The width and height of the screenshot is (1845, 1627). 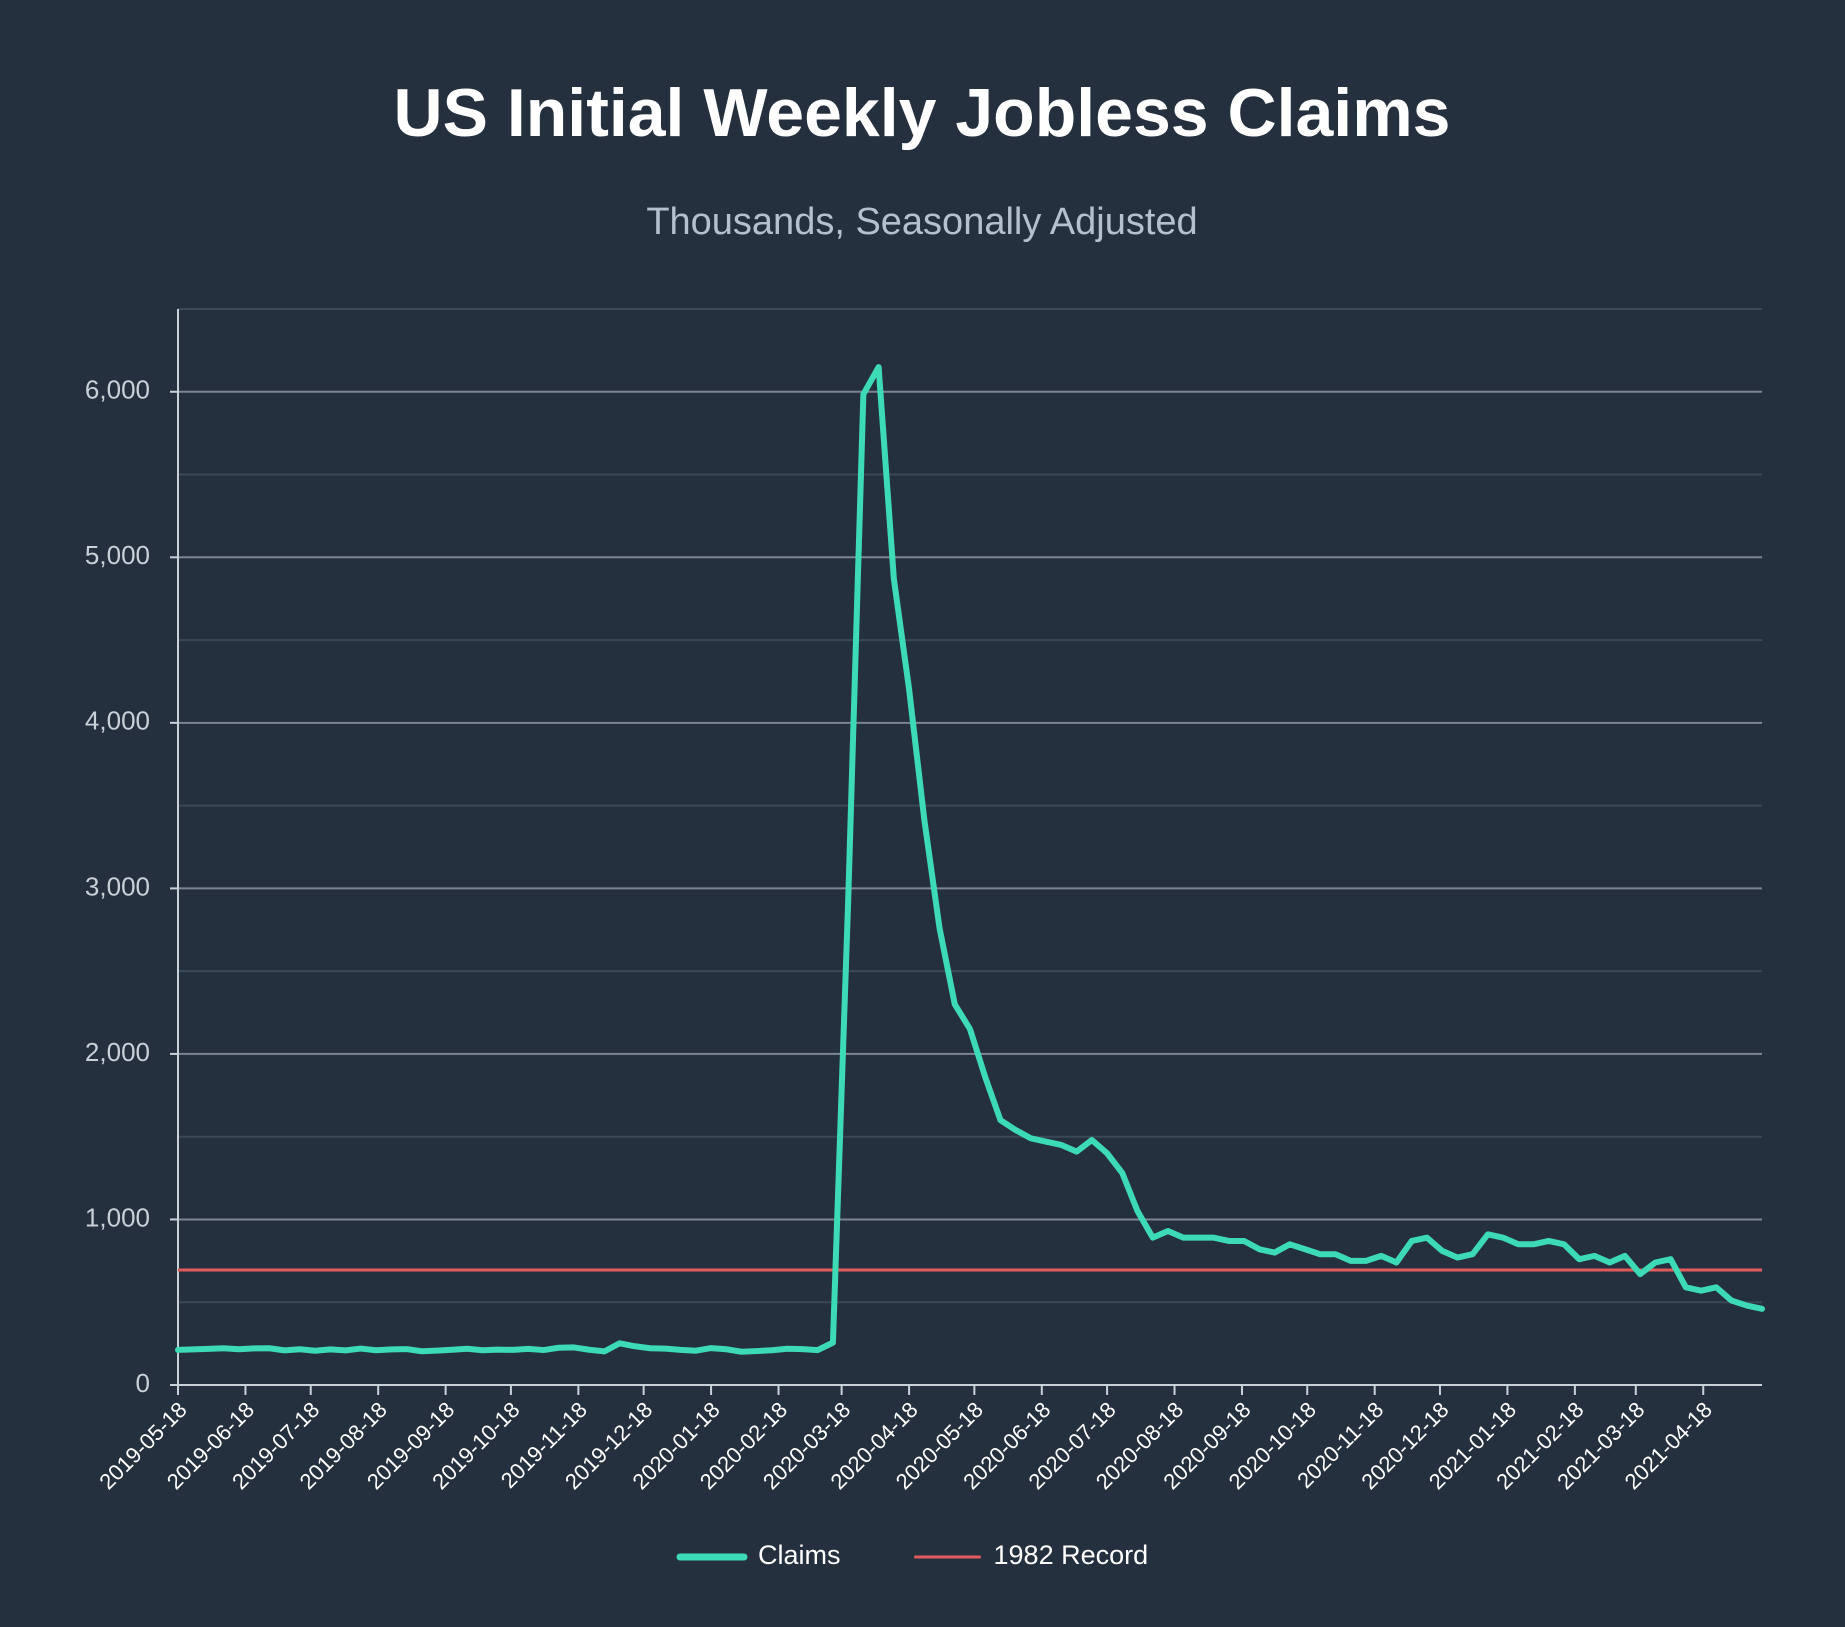 I want to click on y-tick-label: 4,000, so click(x=117, y=721).